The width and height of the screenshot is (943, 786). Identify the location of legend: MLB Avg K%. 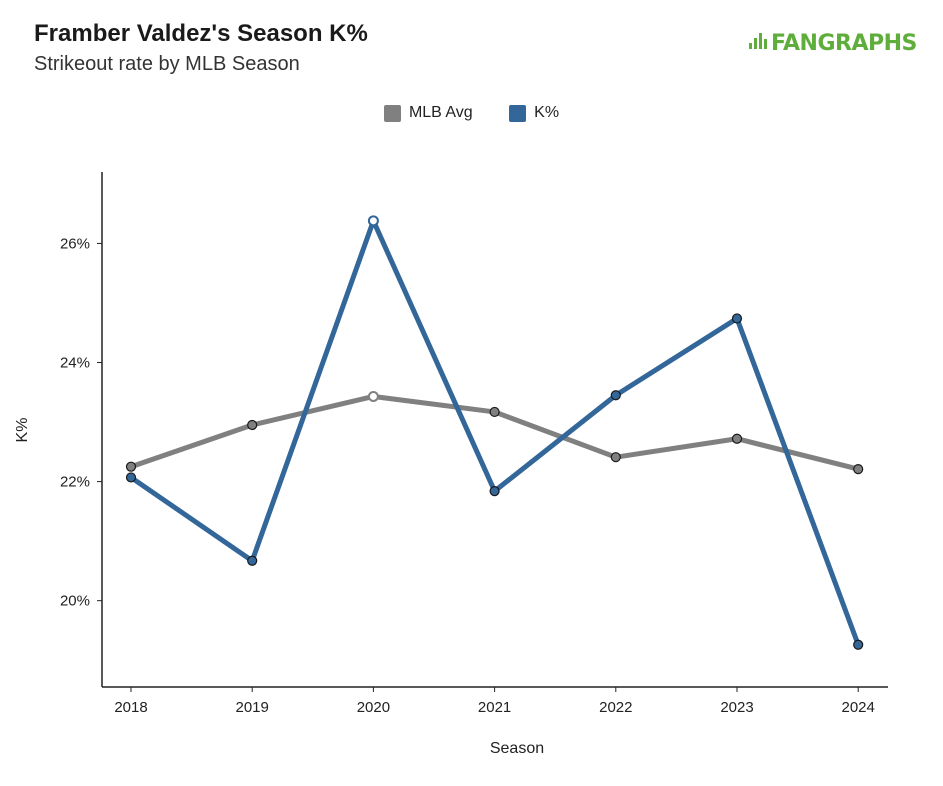
(471, 115).